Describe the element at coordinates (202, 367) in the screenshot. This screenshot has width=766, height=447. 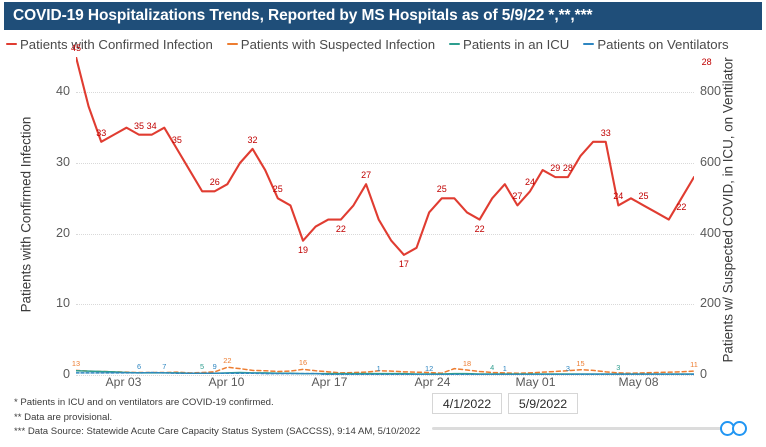
I see `data-label: 5` at that location.